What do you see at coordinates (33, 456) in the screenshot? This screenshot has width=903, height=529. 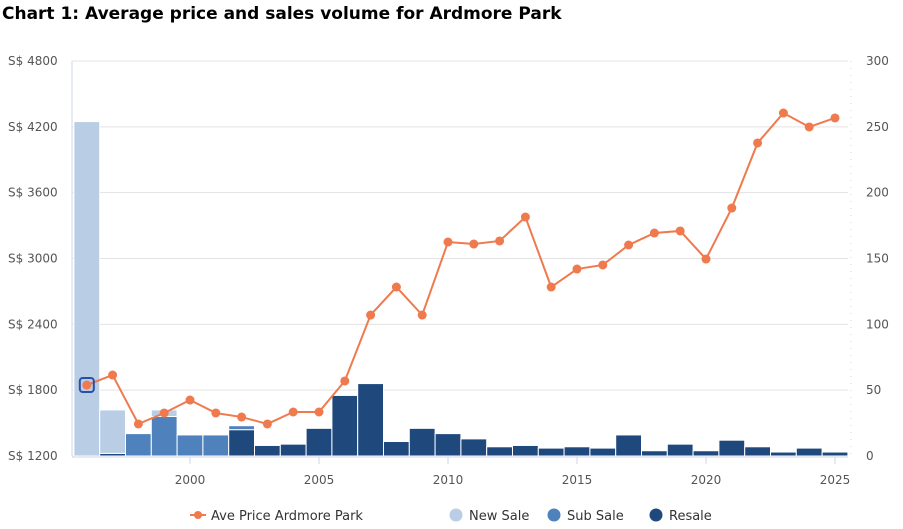 I see `left-axis-tick: S$ 1200` at bounding box center [33, 456].